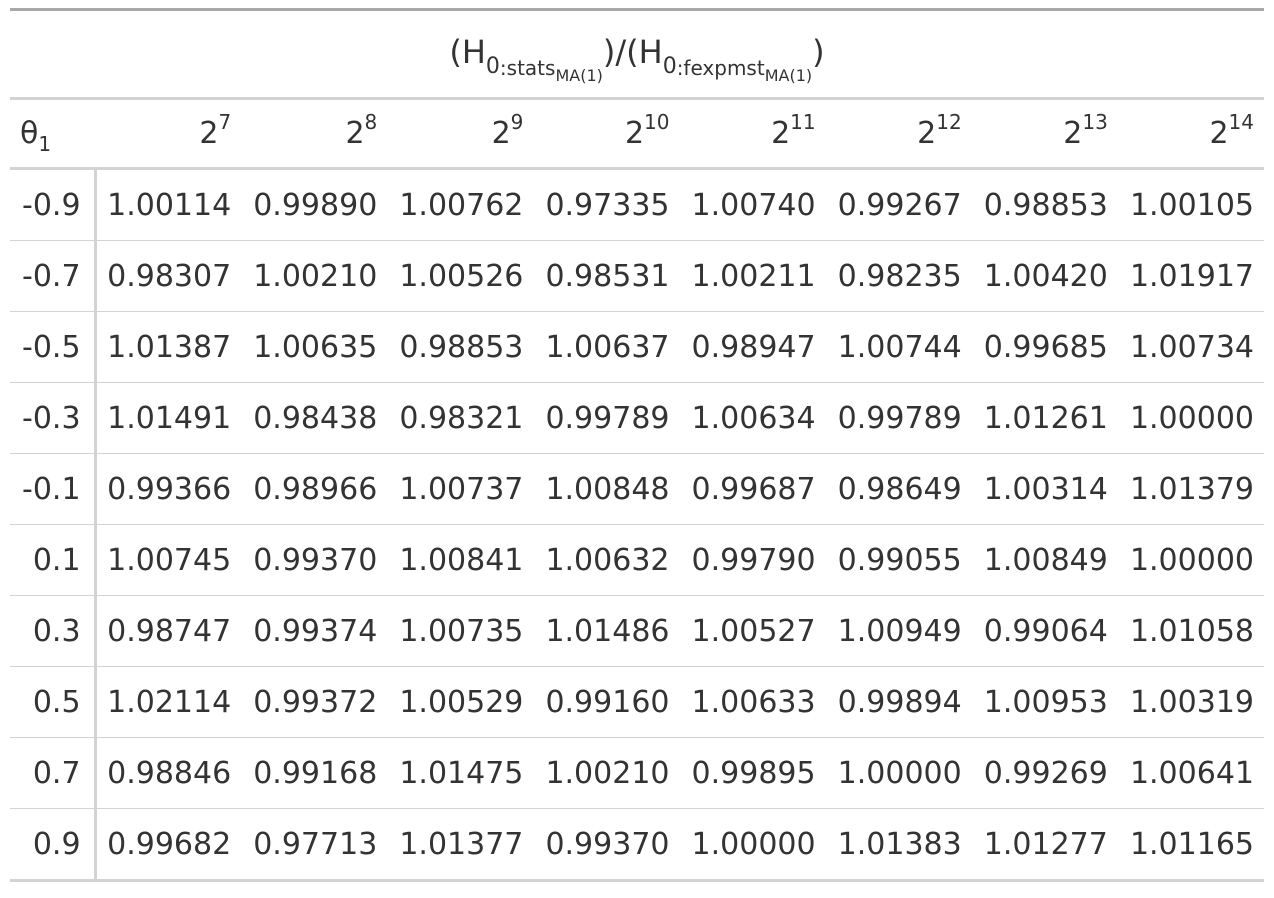 The height and width of the screenshot is (898, 1274). What do you see at coordinates (606, 276) in the screenshot?
I see `table-cell: 0.98531` at bounding box center [606, 276].